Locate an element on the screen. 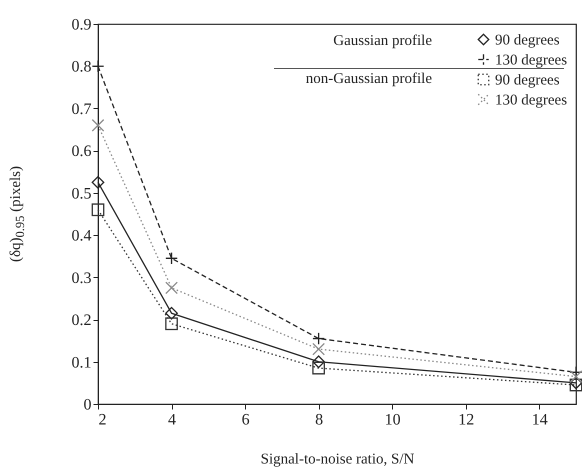 Image resolution: width=582 pixels, height=472 pixels. x-tick-label: 6 is located at coordinates (246, 420).